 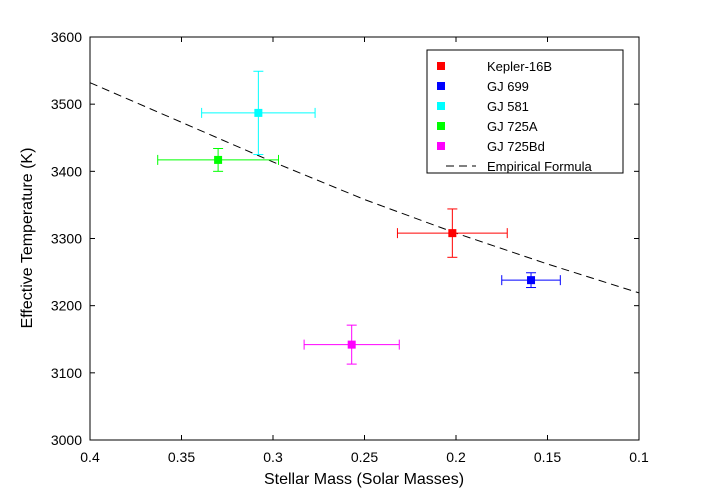 I want to click on x-tick-label: 0.4, so click(x=90, y=457).